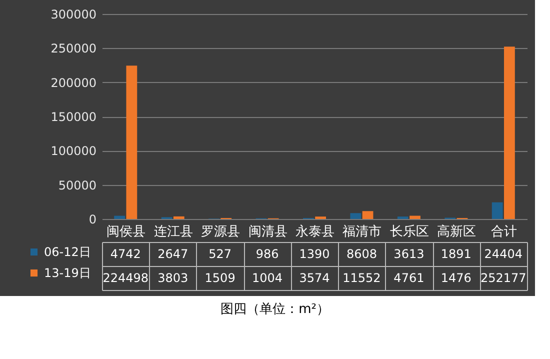  I want to click on data-label: 24404, so click(503, 254).